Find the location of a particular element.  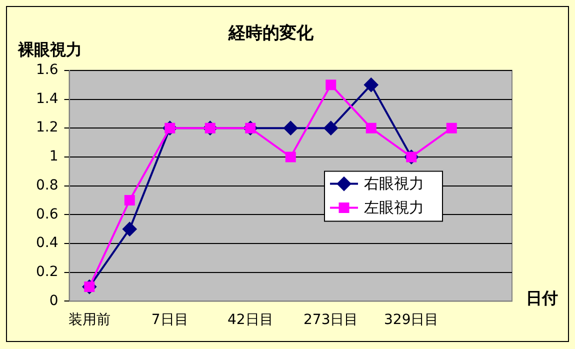

y-axis-title: 裸眼視力 is located at coordinates (49, 50).